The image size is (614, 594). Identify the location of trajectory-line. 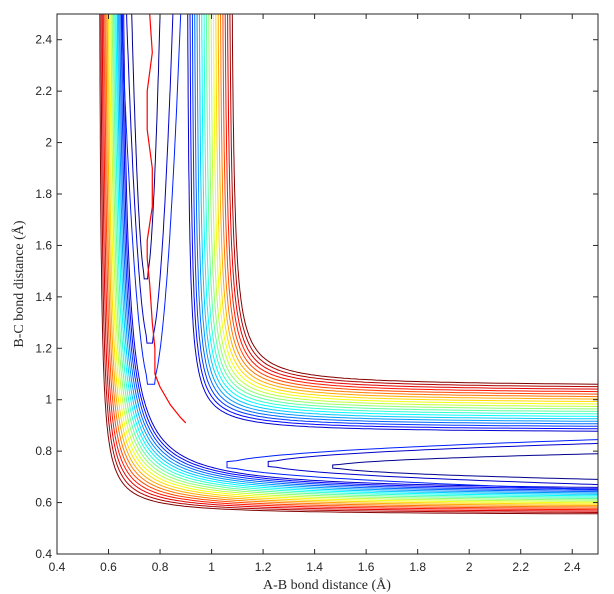
(166, 218).